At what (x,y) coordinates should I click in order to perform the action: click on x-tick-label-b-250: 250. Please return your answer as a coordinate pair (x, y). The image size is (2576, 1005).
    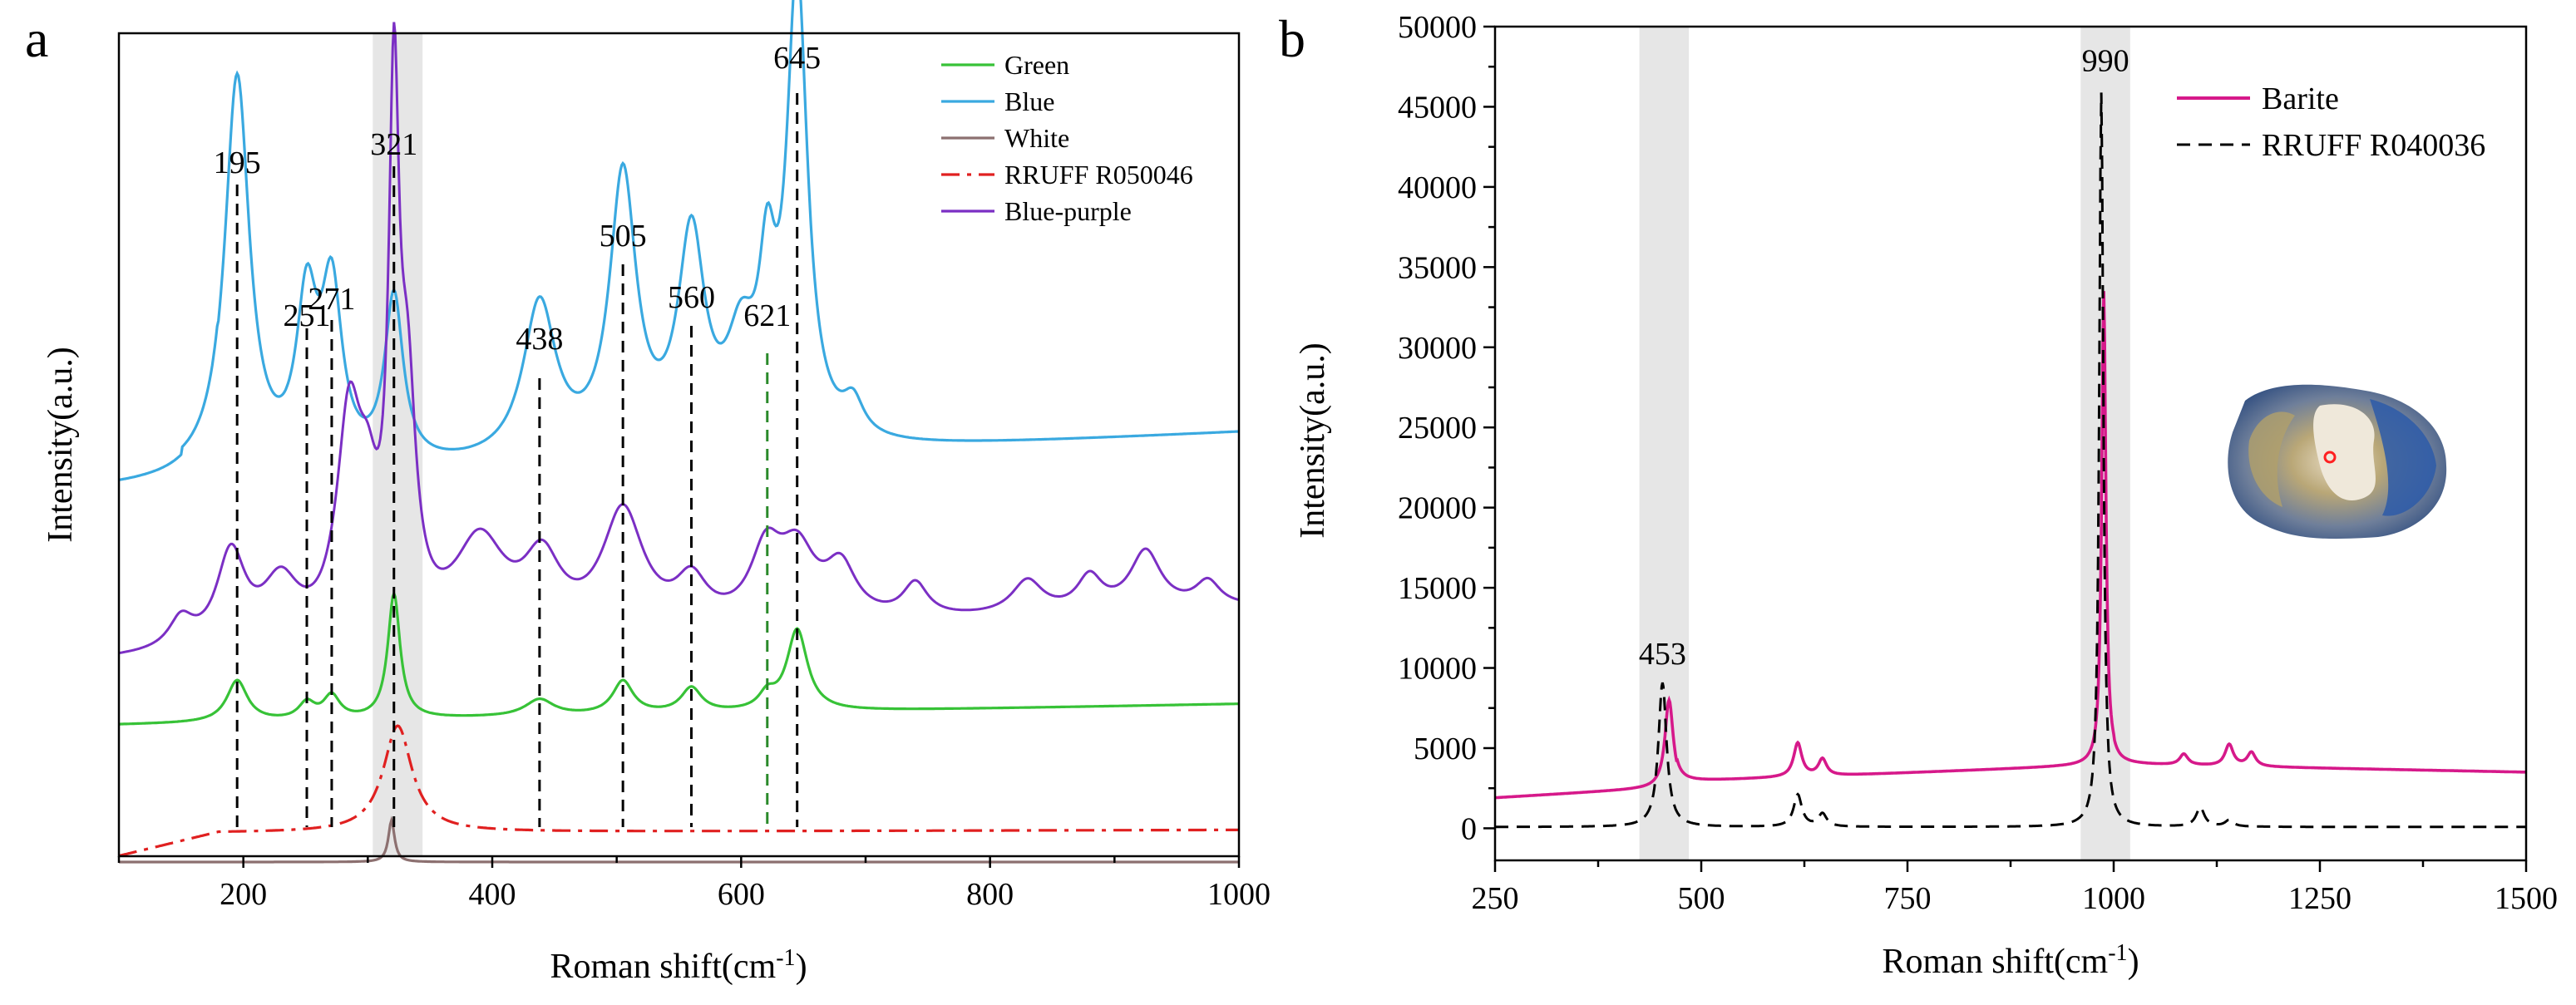
    Looking at the image, I should click on (1495, 899).